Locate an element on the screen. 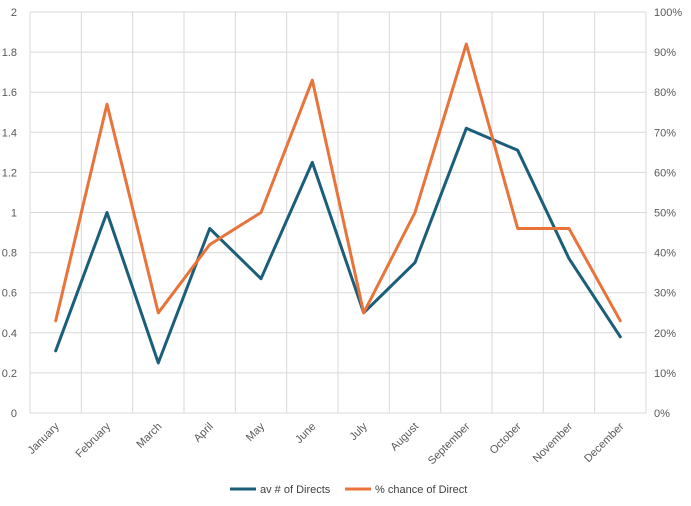  legend-label: % chance of Direct is located at coordinates (421, 490).